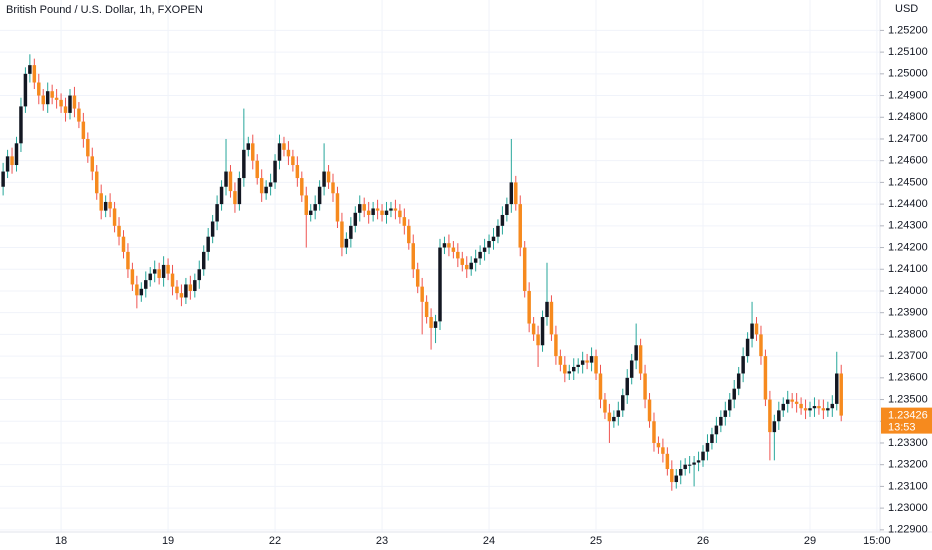 This screenshot has width=932, height=550. What do you see at coordinates (908, 139) in the screenshot?
I see `y-tick-label: 1.24700` at bounding box center [908, 139].